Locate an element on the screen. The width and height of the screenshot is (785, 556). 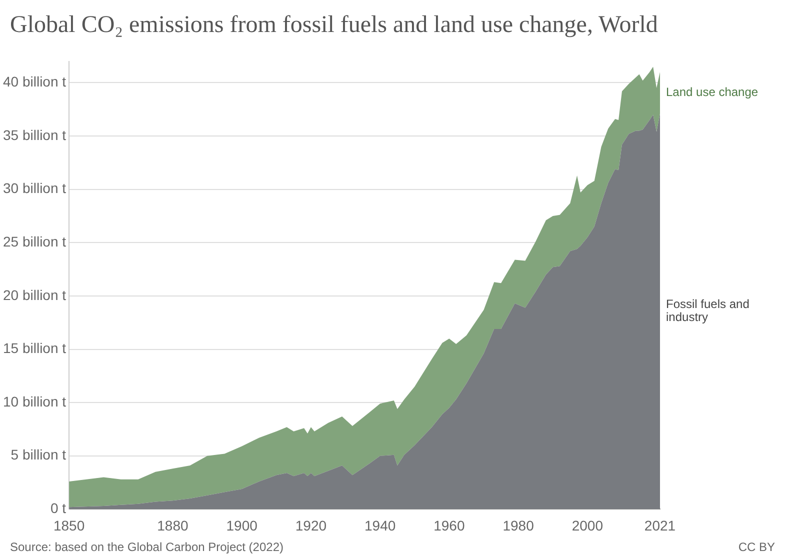
y-tick-label: 35 billion t is located at coordinates (34, 134).